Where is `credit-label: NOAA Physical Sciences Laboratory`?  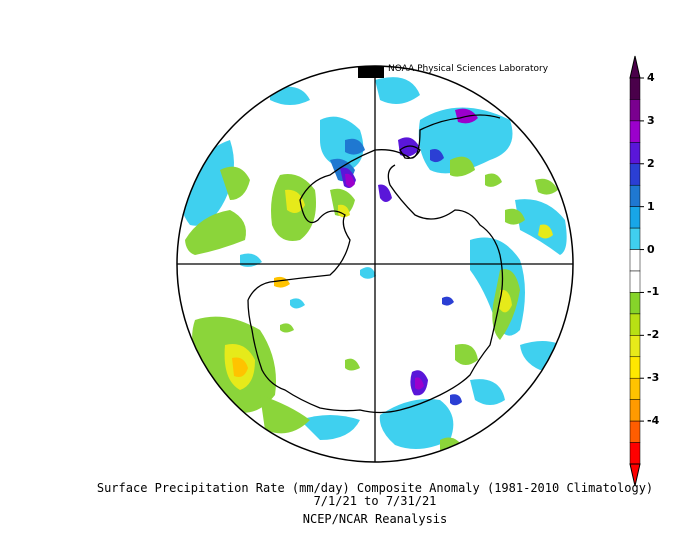 credit-label: NOAA Physical Sciences Laboratory is located at coordinates (468, 69).